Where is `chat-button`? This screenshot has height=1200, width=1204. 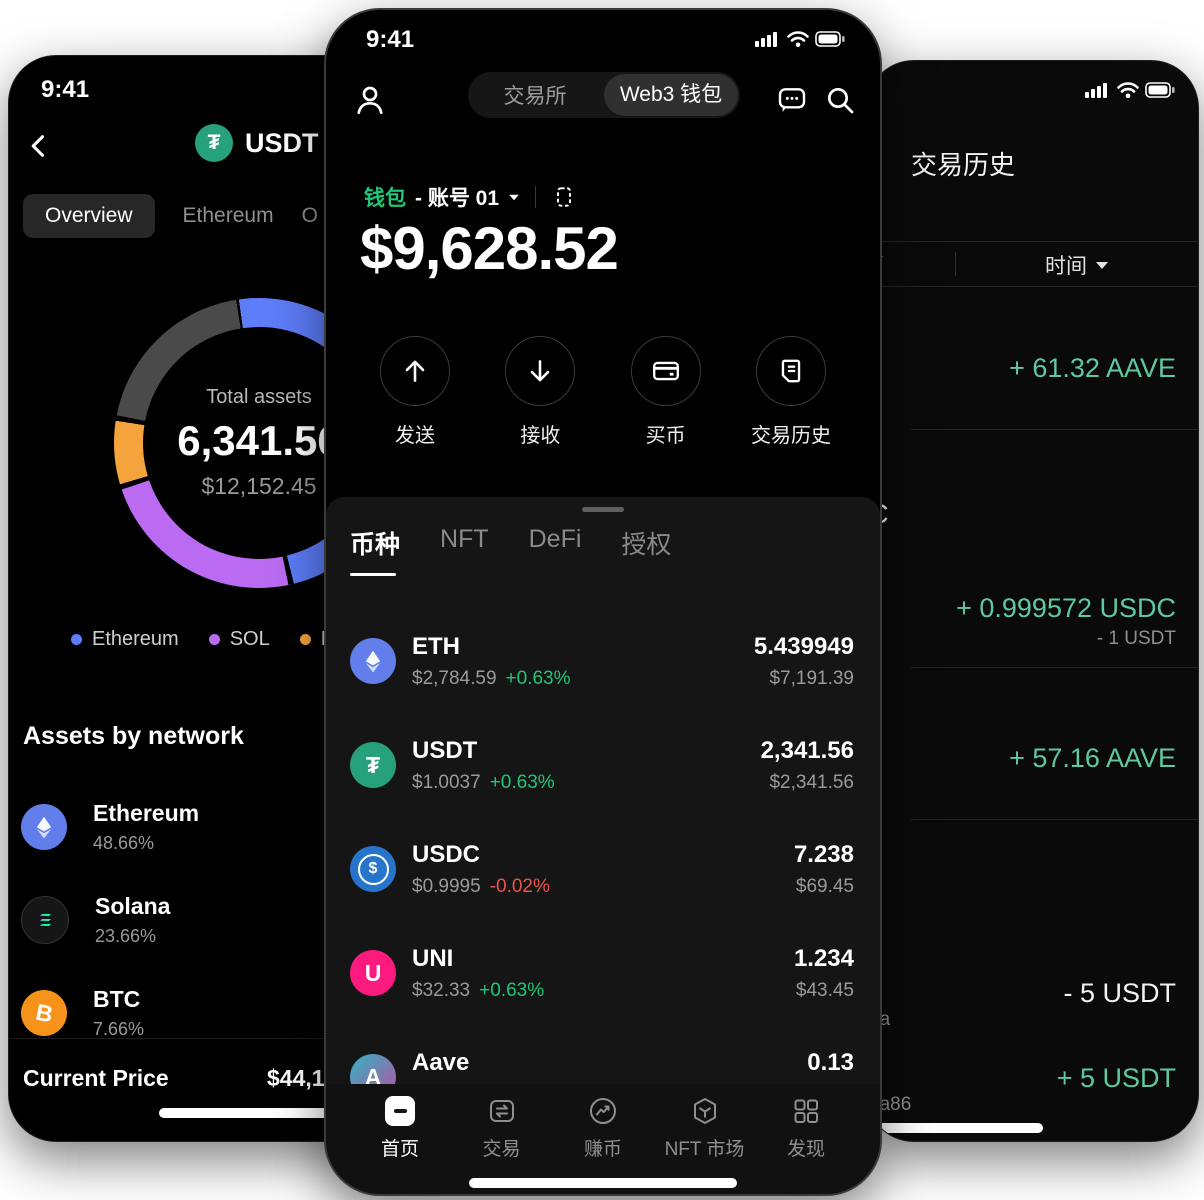 chat-button is located at coordinates (792, 100).